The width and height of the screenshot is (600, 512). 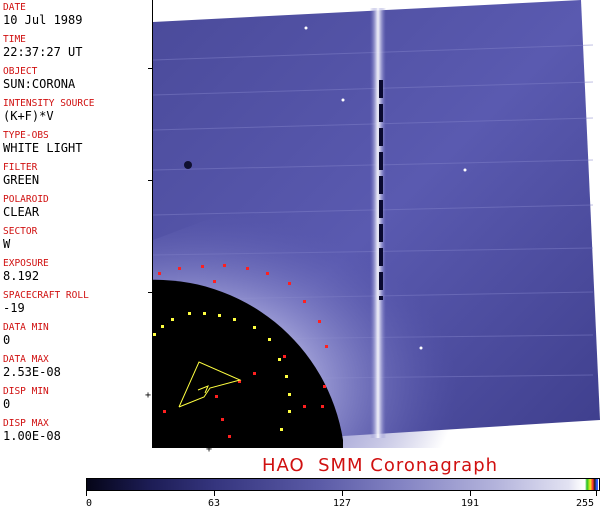 I want to click on meta-label: TIME, so click(x=14, y=39).